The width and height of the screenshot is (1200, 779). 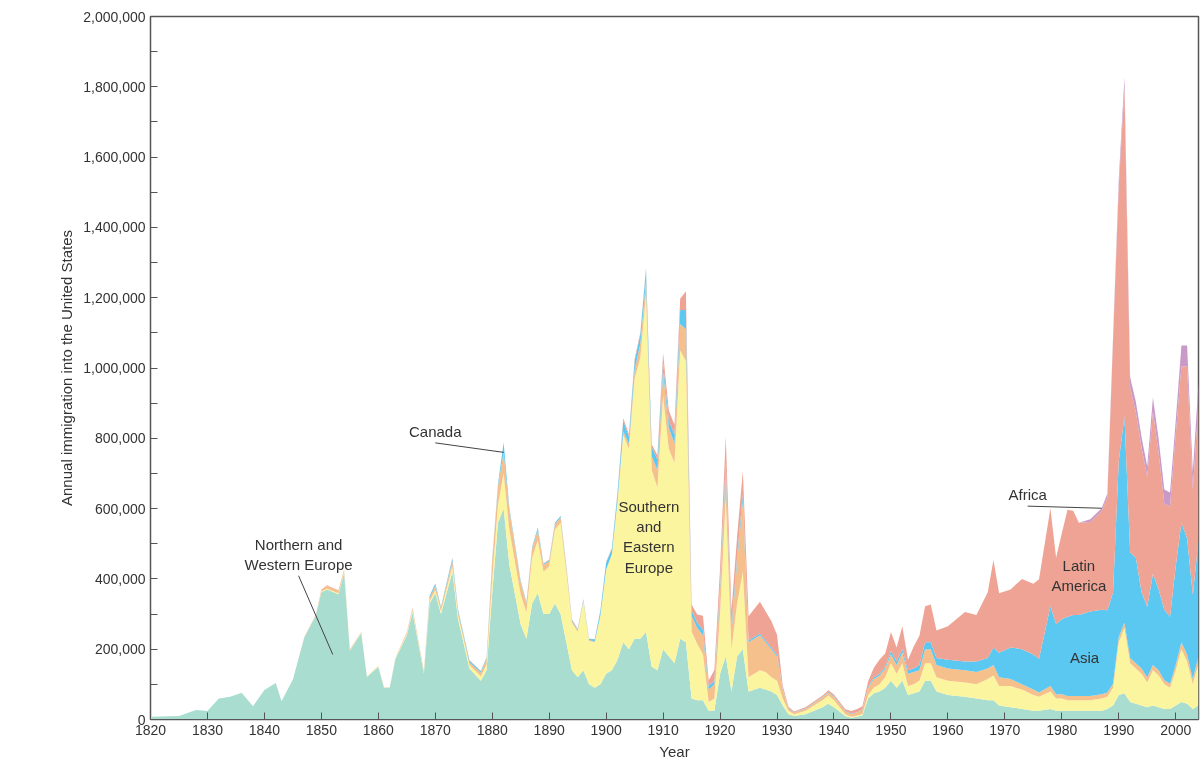 What do you see at coordinates (114, 368) in the screenshot?
I see `y-tick-label: 1,000,000` at bounding box center [114, 368].